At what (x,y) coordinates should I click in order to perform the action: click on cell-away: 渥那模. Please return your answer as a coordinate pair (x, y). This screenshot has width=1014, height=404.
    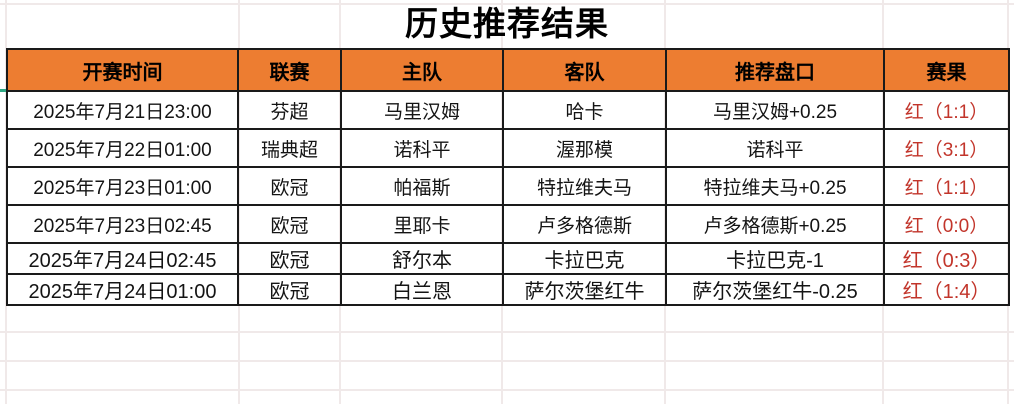
    Looking at the image, I should click on (584, 148).